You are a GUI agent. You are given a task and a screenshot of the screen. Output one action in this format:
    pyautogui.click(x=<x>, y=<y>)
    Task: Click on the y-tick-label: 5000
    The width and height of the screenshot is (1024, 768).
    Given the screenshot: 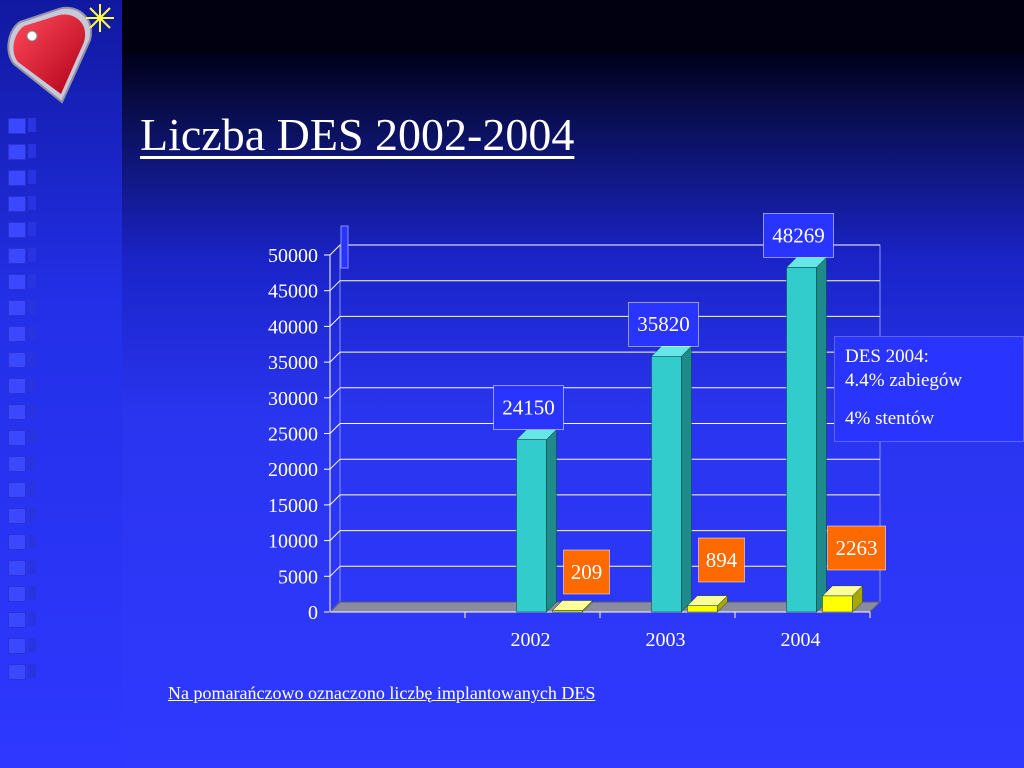 What is the action you would take?
    pyautogui.click(x=298, y=577)
    